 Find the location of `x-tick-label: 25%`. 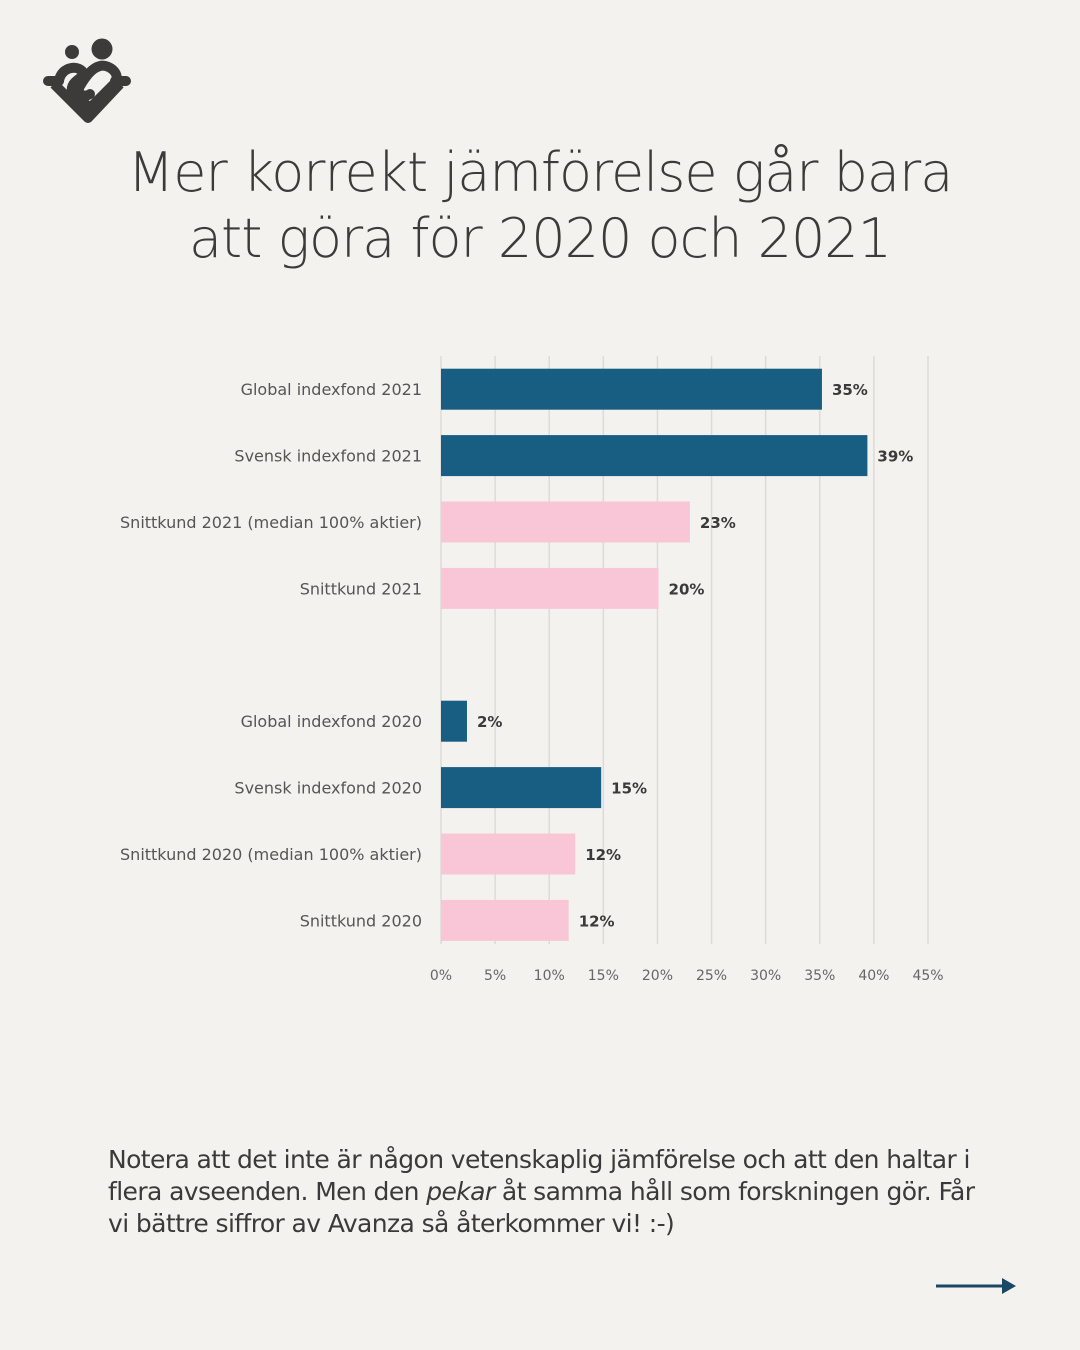

x-tick-label: 25% is located at coordinates (711, 976).